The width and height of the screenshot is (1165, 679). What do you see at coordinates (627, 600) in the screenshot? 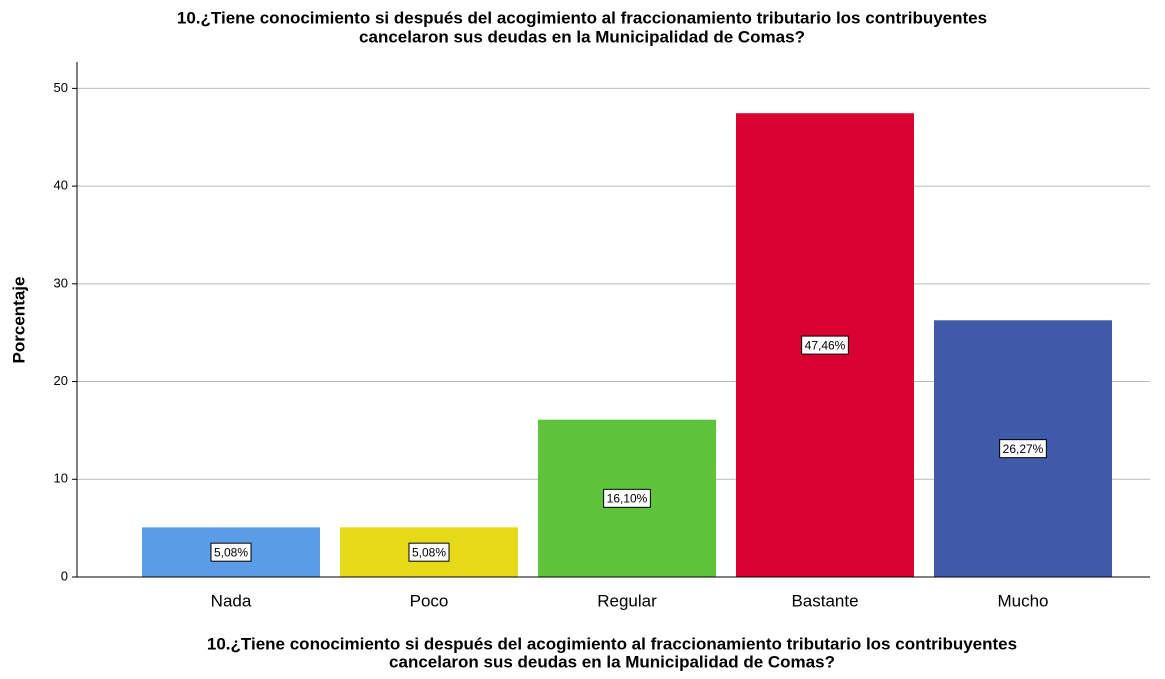
I see `x-tick-label: Regular` at bounding box center [627, 600].